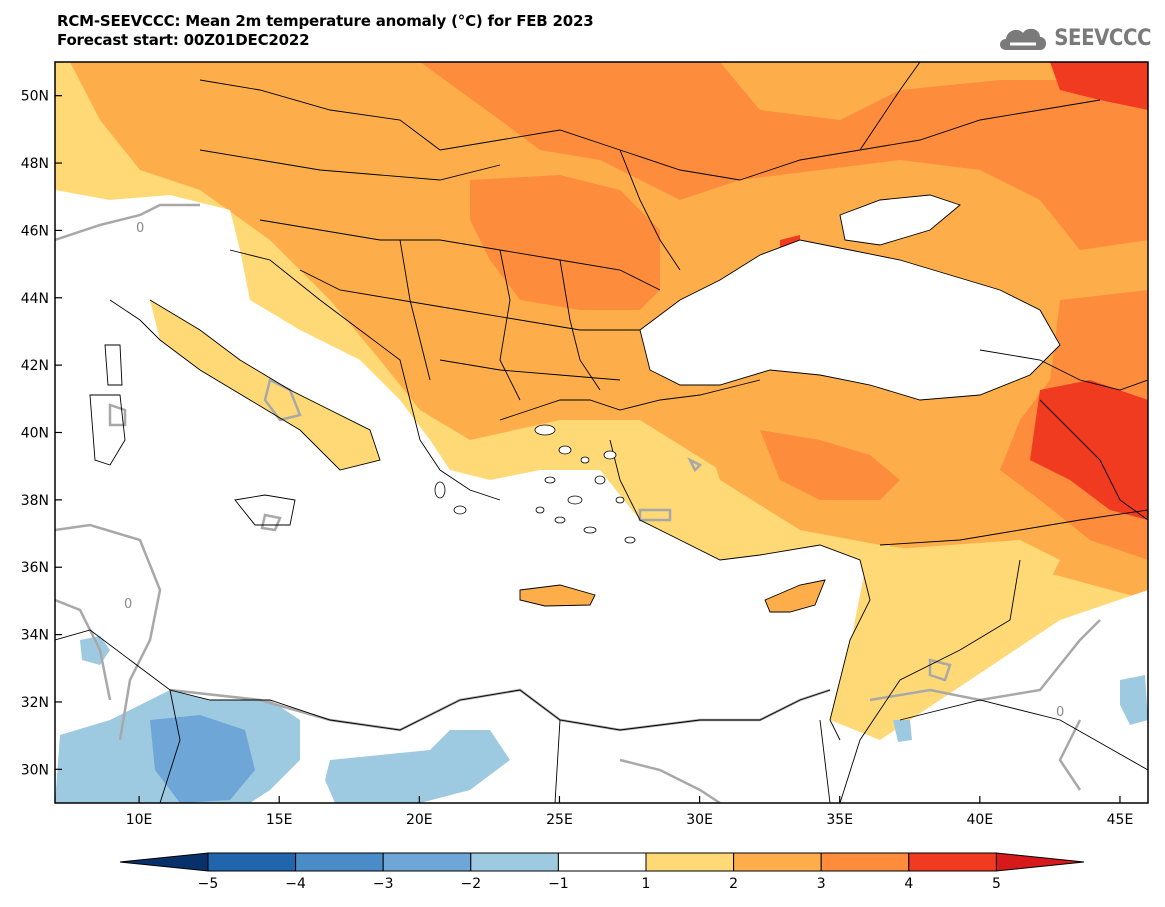 Image resolution: width=1165 pixels, height=907 pixels. I want to click on logo-text: SEEVCCC, so click(1102, 38).